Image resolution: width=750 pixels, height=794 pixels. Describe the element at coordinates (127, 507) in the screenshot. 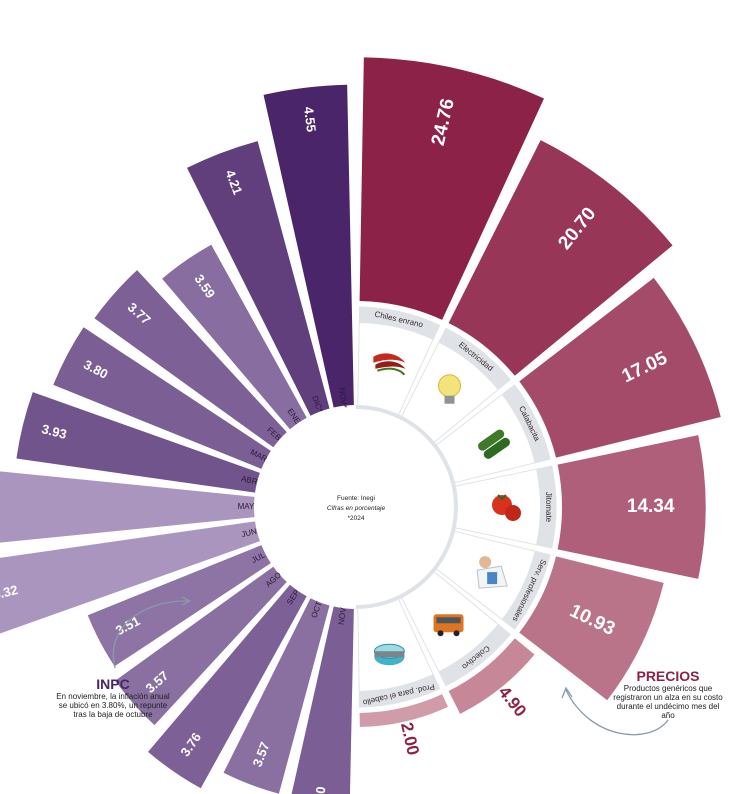

I see `inflation-bar-may` at that location.